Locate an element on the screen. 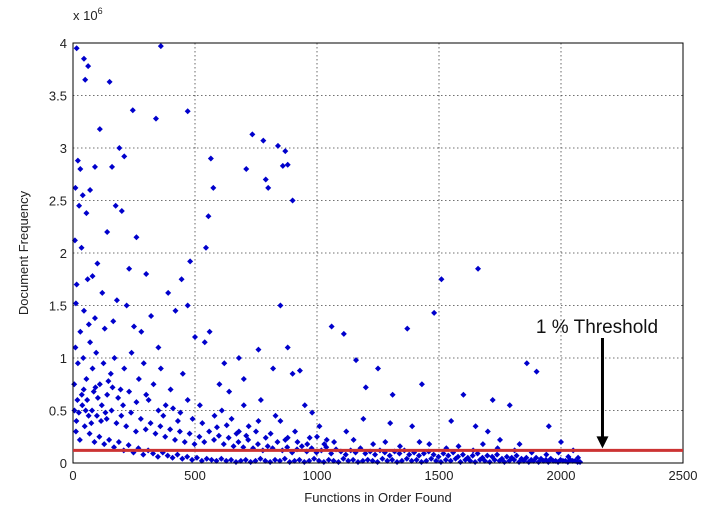  y-tick-label: 0.5 is located at coordinates (58, 411).